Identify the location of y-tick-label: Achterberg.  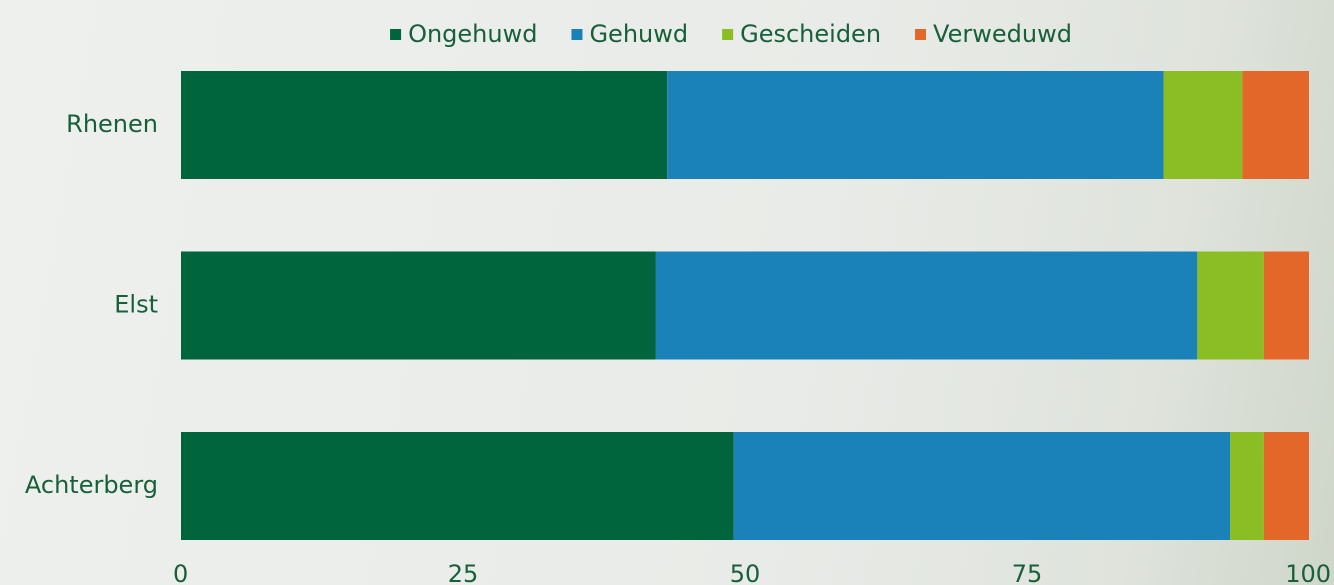
(91, 485).